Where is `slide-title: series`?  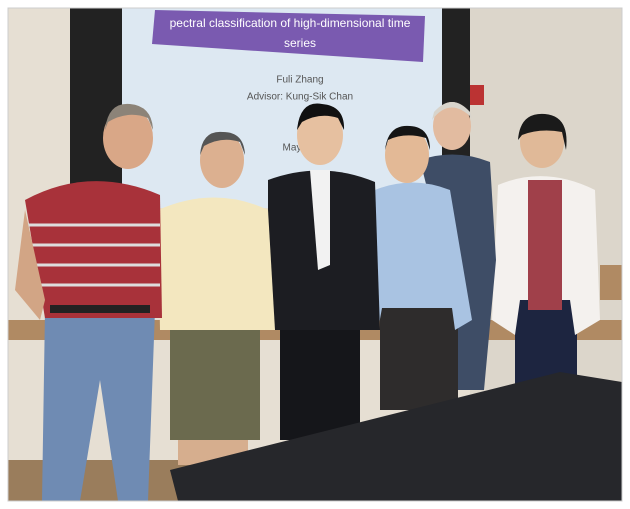
slide-title: series is located at coordinates (300, 43).